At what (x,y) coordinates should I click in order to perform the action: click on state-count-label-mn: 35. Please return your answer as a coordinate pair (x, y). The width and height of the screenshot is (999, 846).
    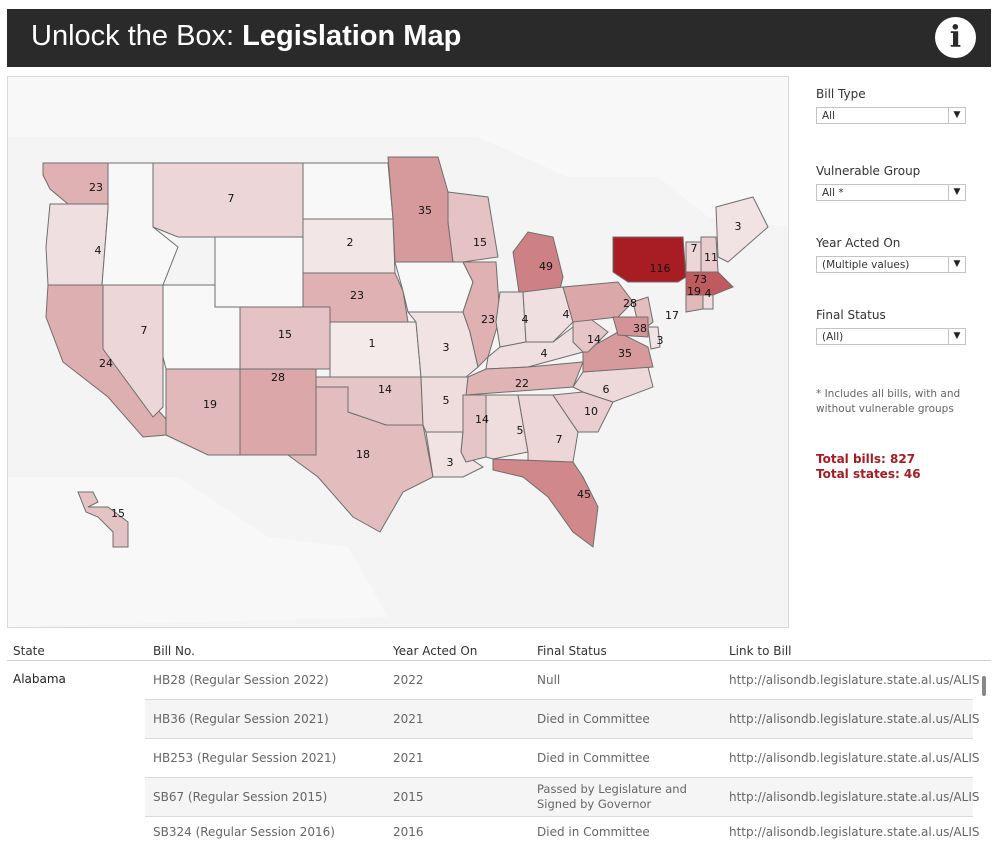
    Looking at the image, I should click on (425, 210).